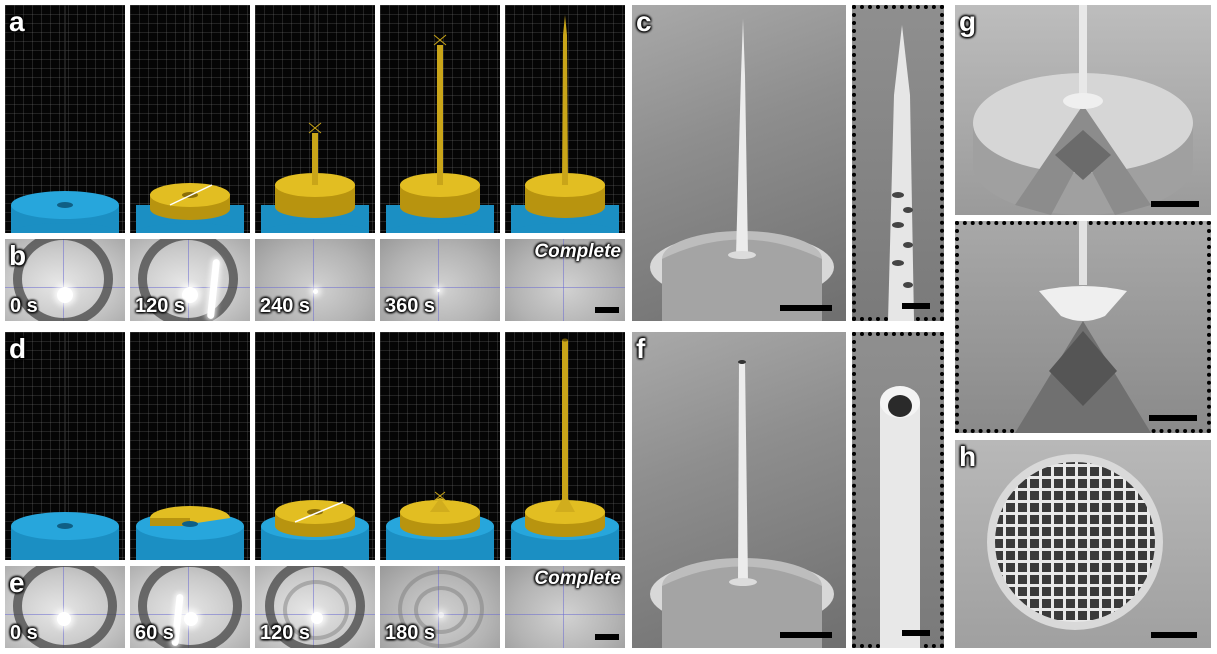  I want to click on sem-panel-f-zoom, so click(898, 490).